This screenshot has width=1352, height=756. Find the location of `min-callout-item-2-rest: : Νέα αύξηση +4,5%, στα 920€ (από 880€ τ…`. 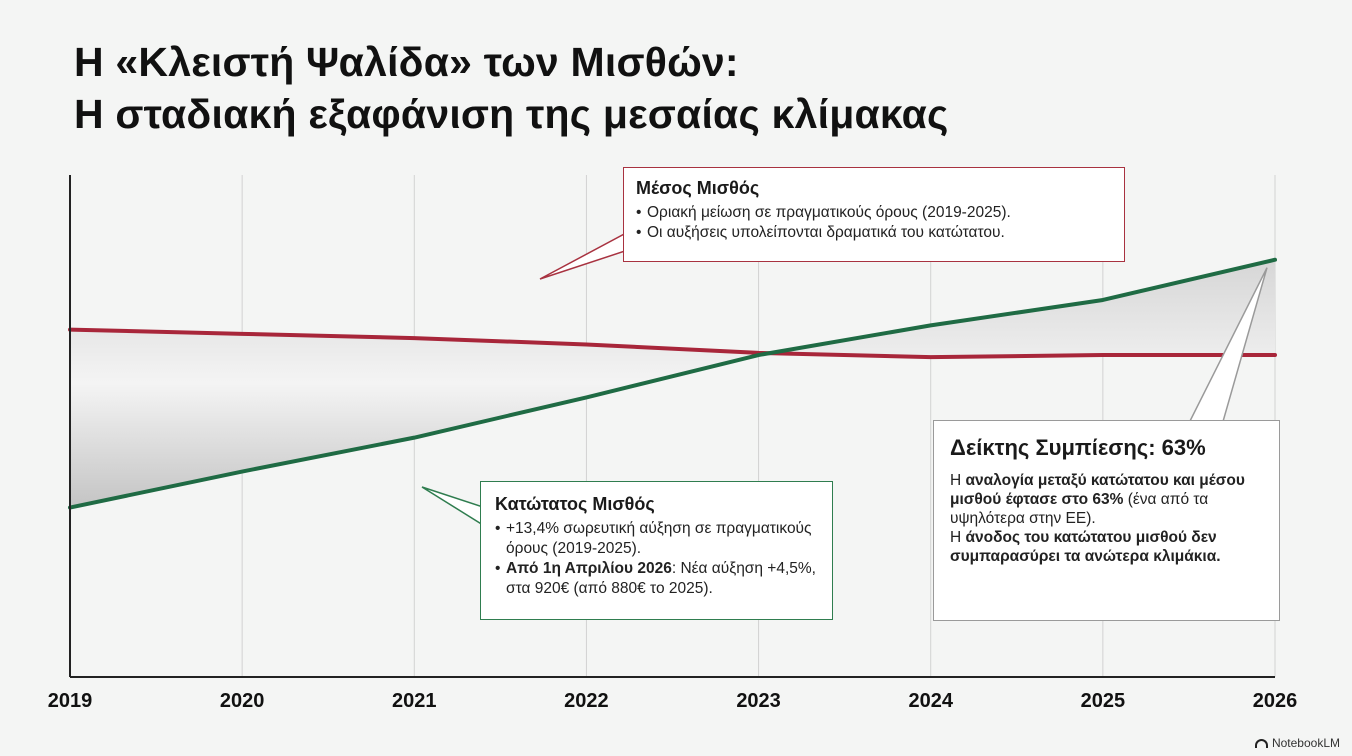

min-callout-item-2-rest: : Νέα αύξηση +4,5%, στα 920€ (από 880€ τ… is located at coordinates (661, 578).